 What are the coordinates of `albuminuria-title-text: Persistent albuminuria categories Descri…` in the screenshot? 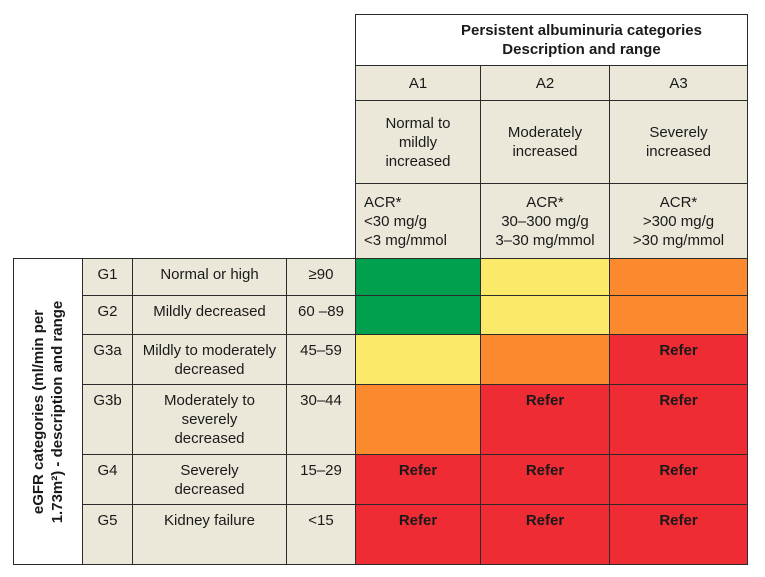 It's located at (581, 40).